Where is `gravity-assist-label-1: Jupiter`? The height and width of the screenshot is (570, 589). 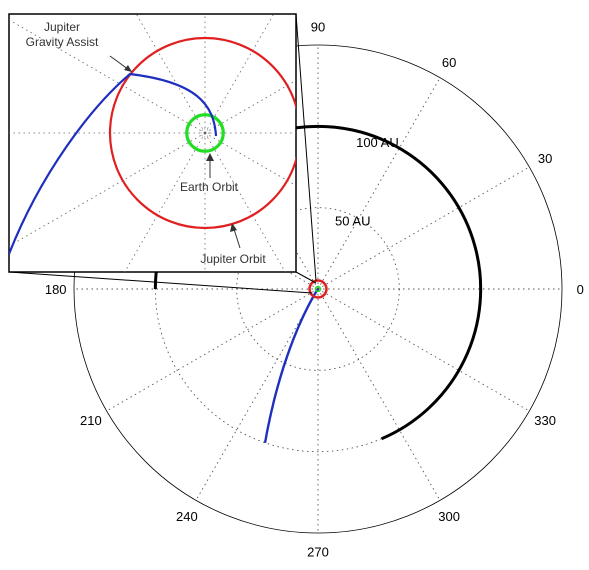
gravity-assist-label-1: Jupiter is located at coordinates (62, 27).